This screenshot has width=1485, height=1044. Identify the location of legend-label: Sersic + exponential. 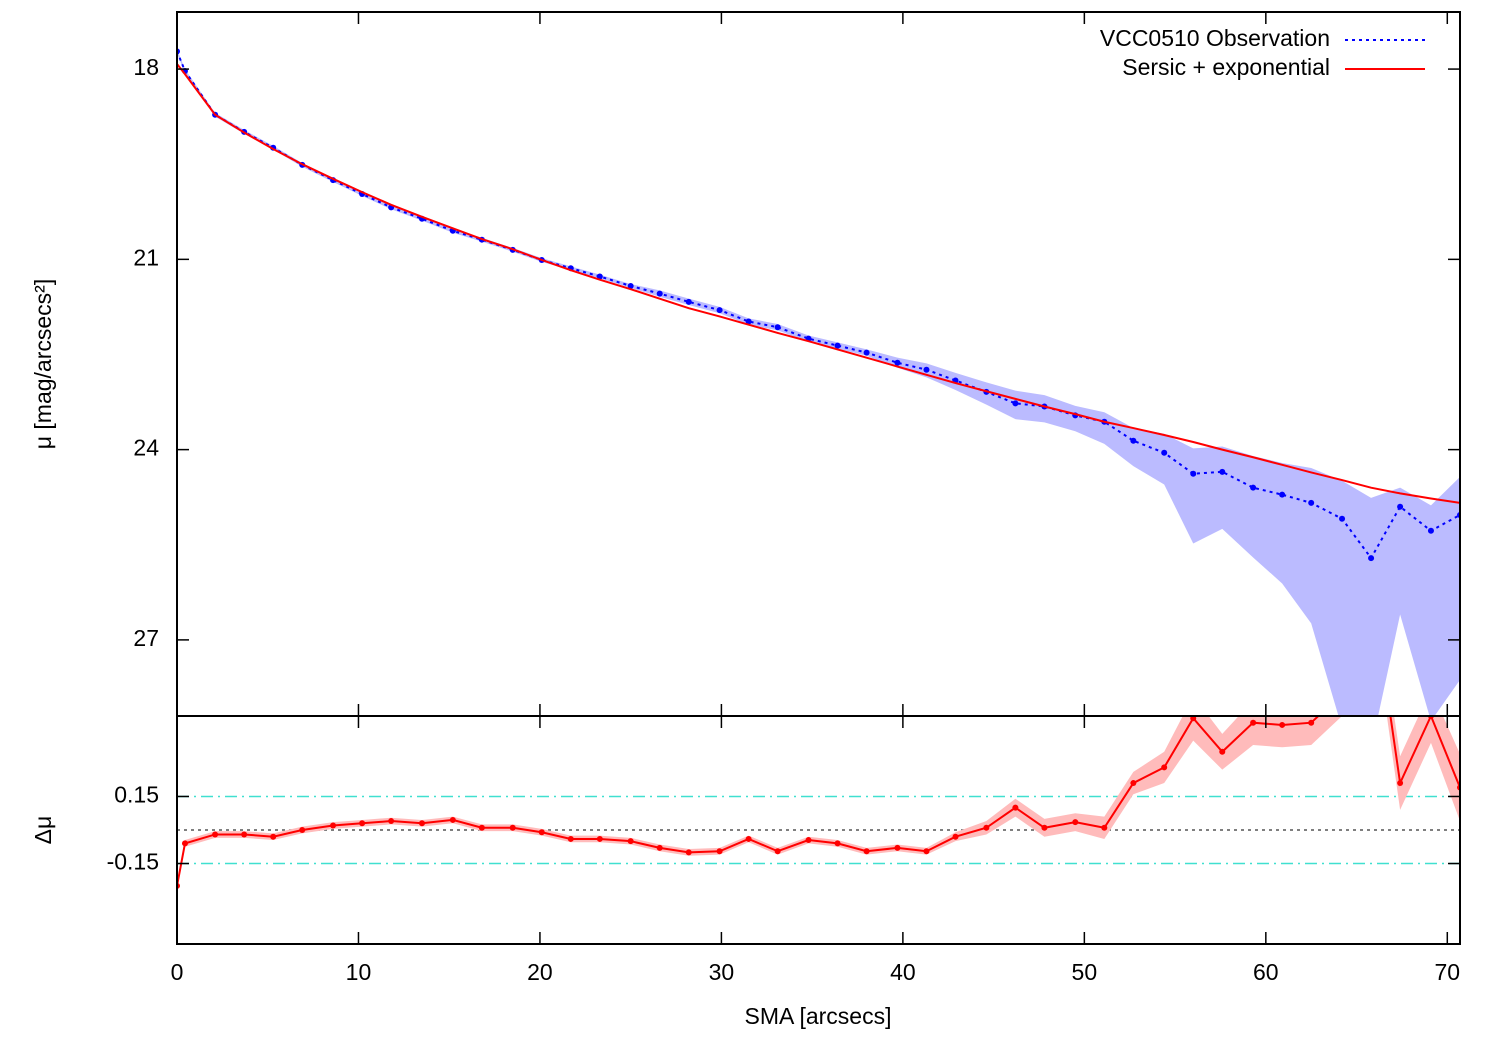
(1226, 67).